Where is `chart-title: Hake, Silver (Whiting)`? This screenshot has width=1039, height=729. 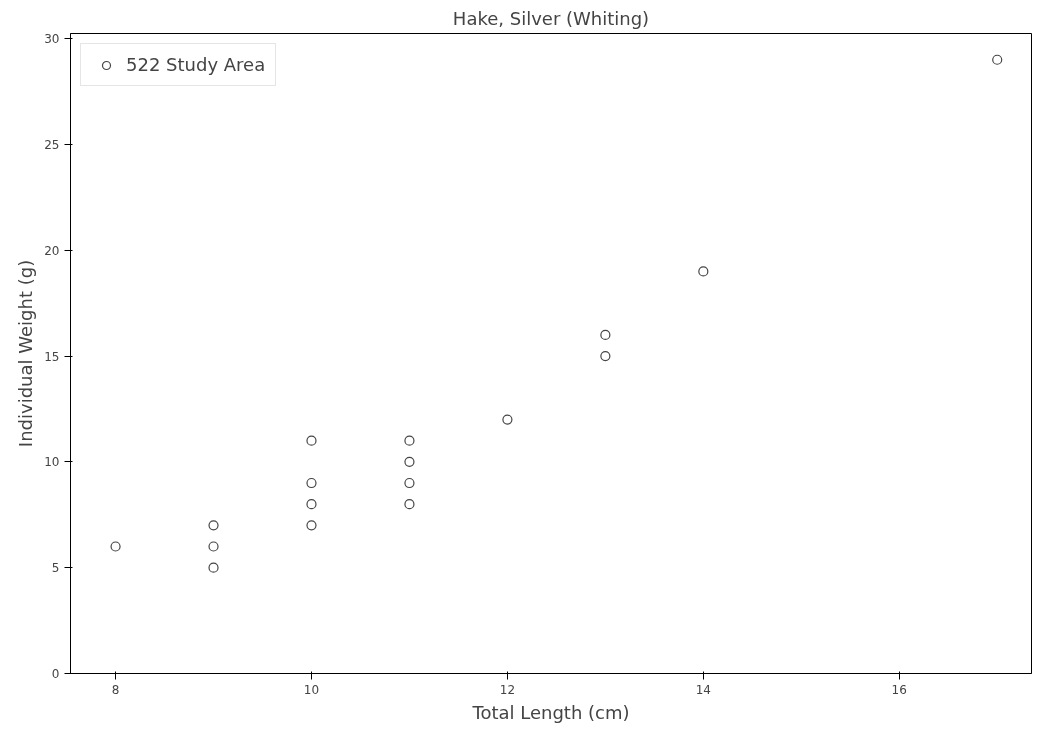 chart-title: Hake, Silver (Whiting) is located at coordinates (551, 18).